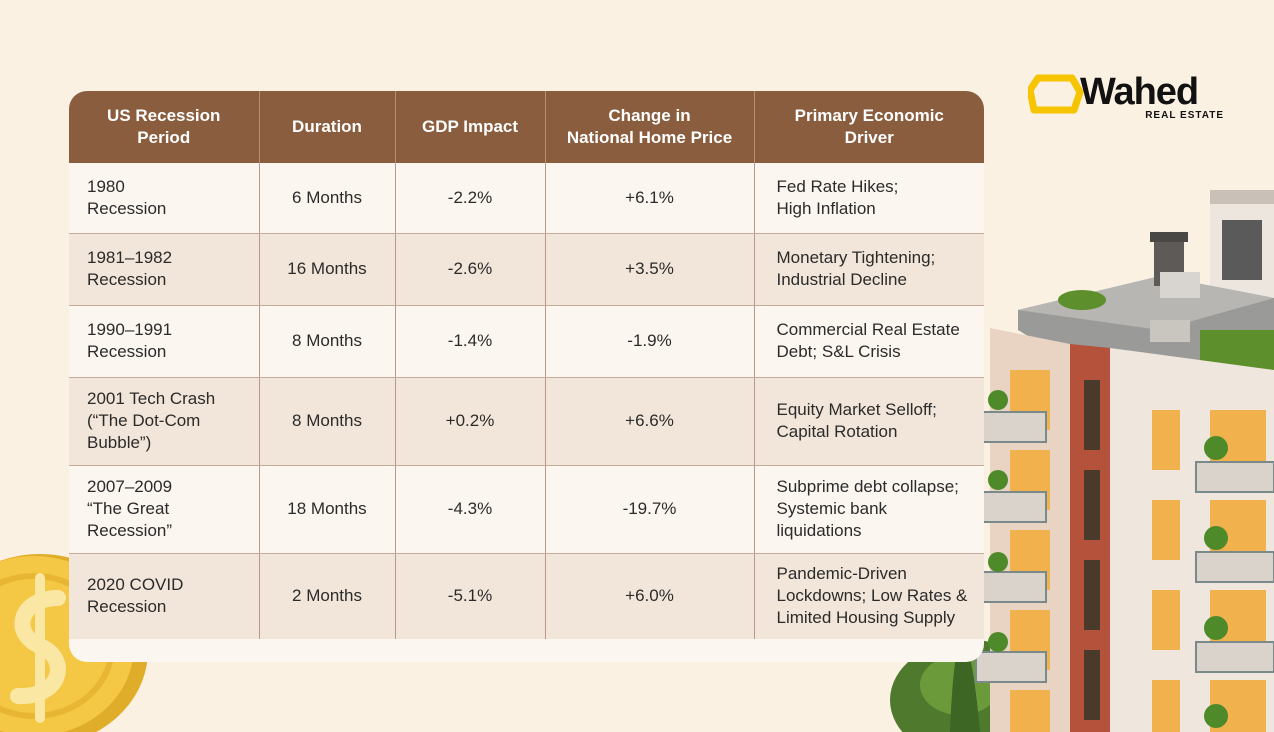  Describe the element at coordinates (327, 596) in the screenshot. I see `duration-cell: 2 Months` at that location.